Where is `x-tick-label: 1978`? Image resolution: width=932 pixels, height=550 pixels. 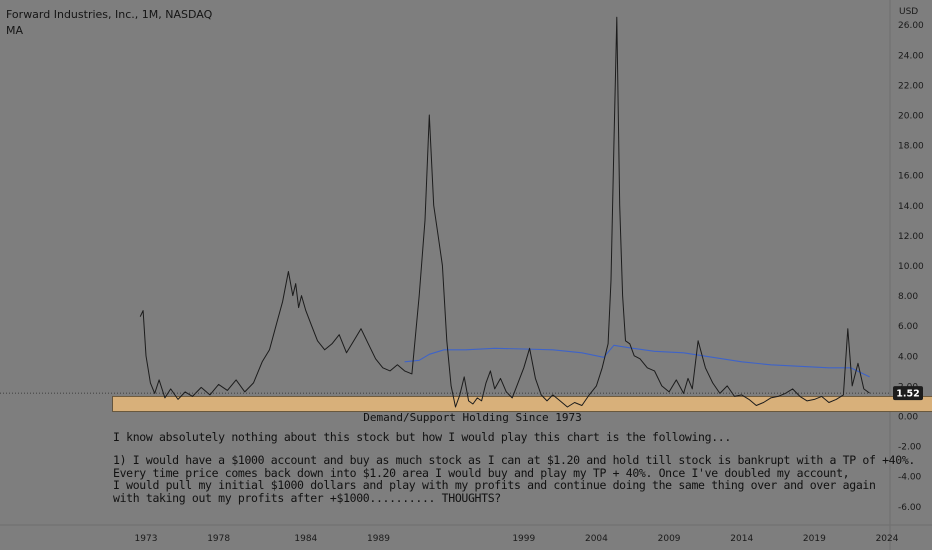 x-tick-label: 1978 is located at coordinates (218, 539).